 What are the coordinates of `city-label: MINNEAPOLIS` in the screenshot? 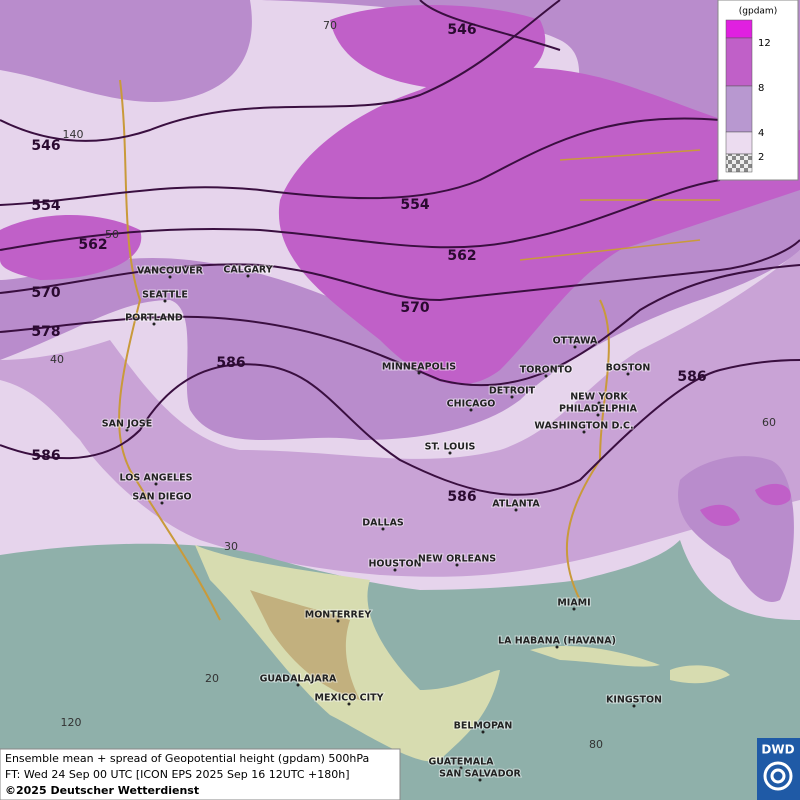 It's located at (419, 367).